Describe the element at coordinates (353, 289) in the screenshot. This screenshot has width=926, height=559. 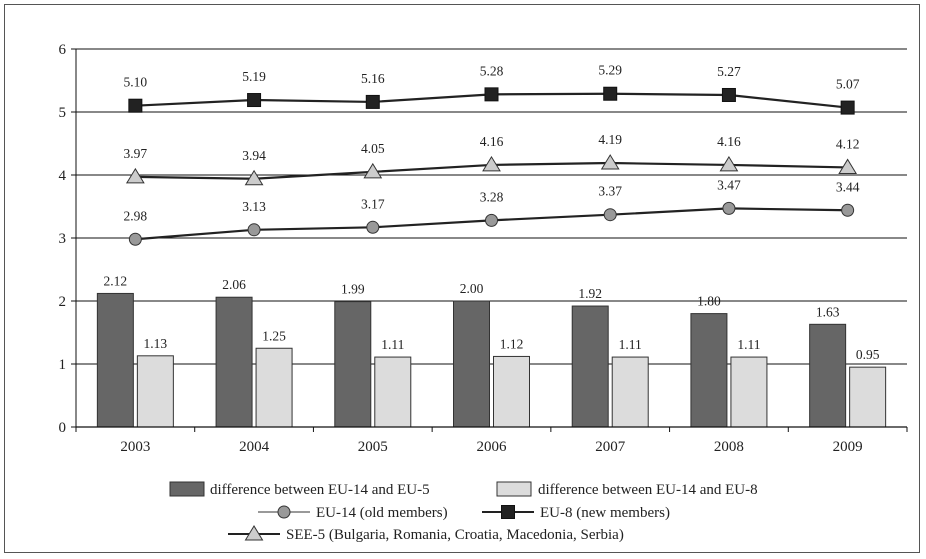
I see `bar-data-label: 1.99` at that location.